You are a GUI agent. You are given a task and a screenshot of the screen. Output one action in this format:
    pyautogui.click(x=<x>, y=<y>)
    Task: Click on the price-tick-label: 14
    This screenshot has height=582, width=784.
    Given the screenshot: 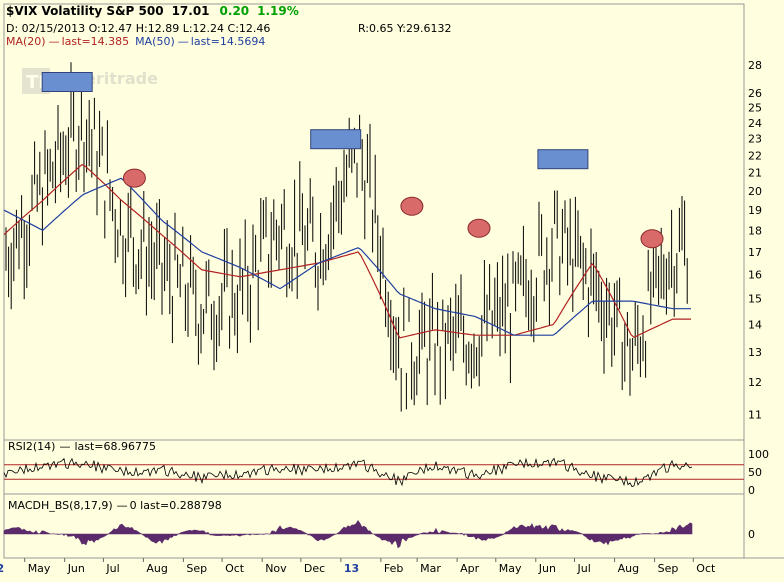 What is the action you would take?
    pyautogui.click(x=755, y=324)
    